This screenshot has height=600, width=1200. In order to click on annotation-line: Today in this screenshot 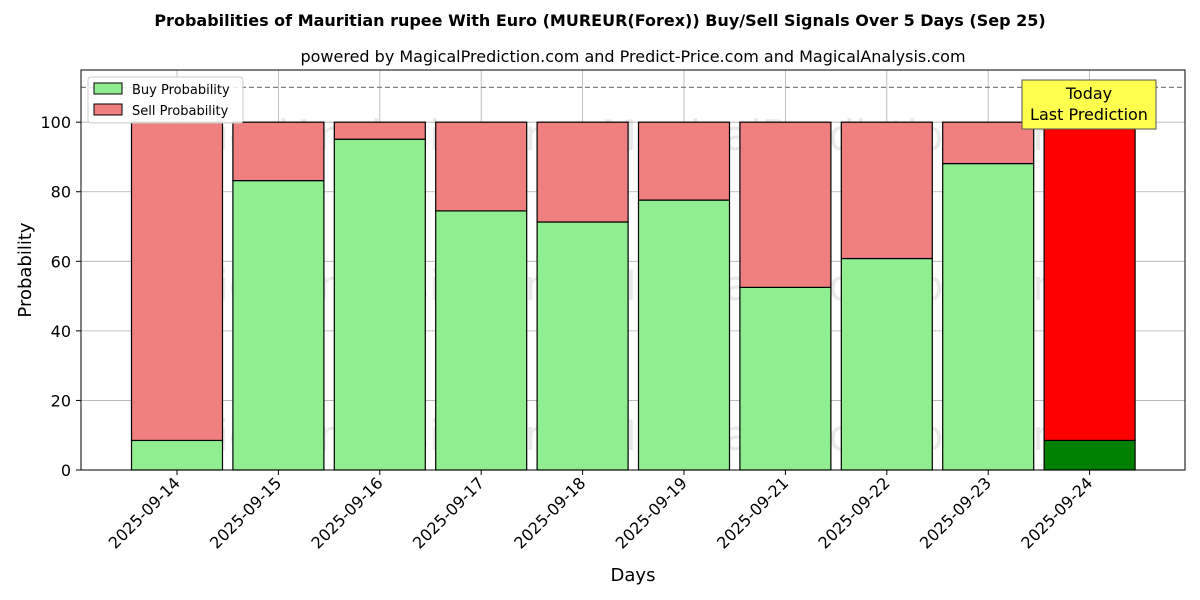, I will do `click(1088, 93)`.